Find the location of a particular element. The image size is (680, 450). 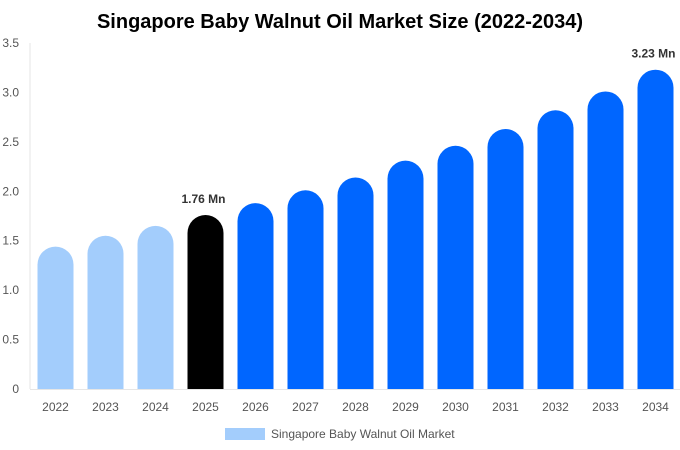

y-tick-label: 1.0 is located at coordinates (10, 290).